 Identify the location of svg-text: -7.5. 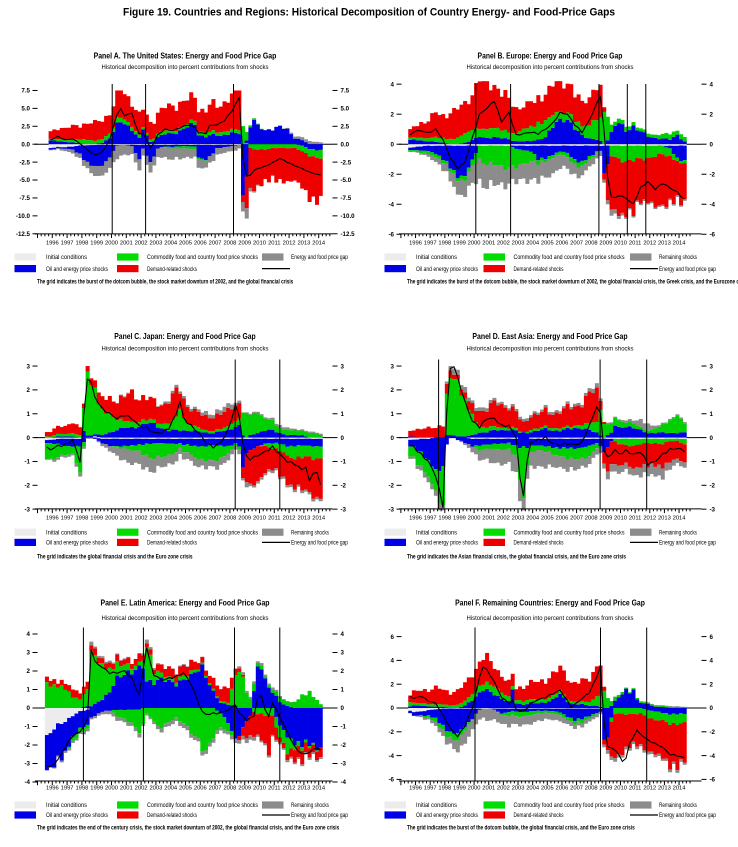
(346, 198).